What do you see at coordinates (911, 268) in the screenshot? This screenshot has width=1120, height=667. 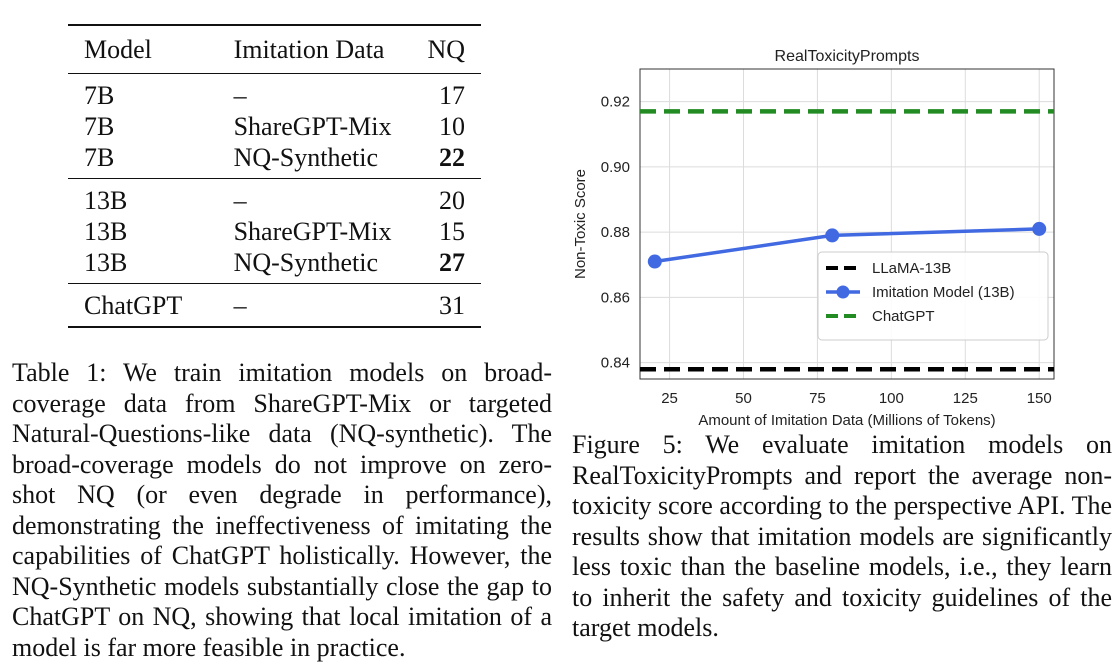 I see `legend-label: LLaMA-13B` at bounding box center [911, 268].